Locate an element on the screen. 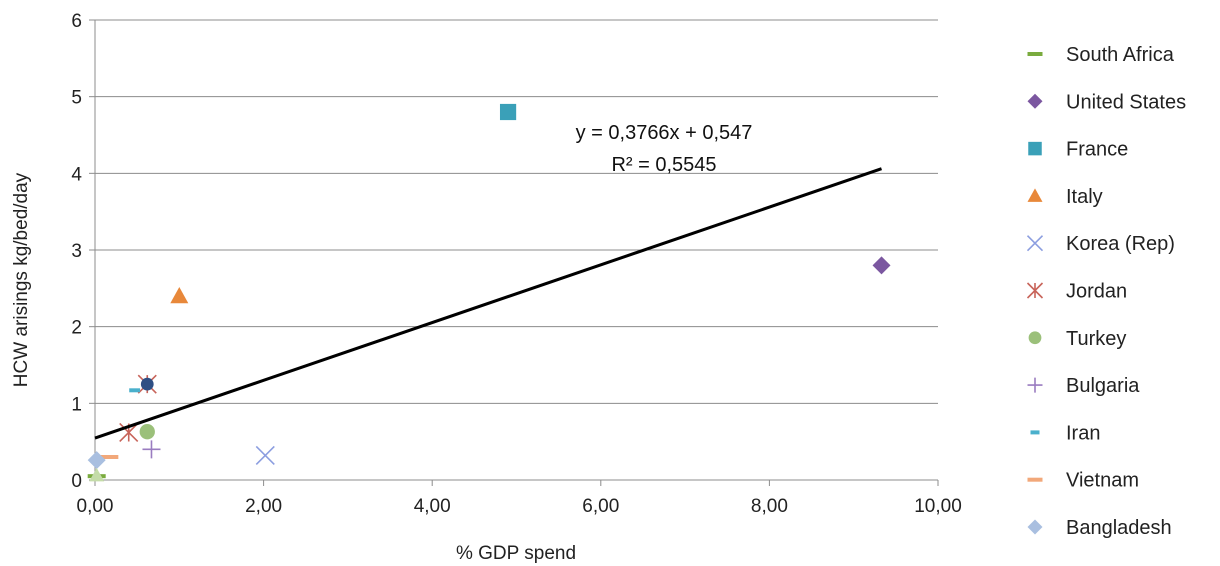 This screenshot has width=1220, height=566. data-point-korea-rep is located at coordinates (265, 455).